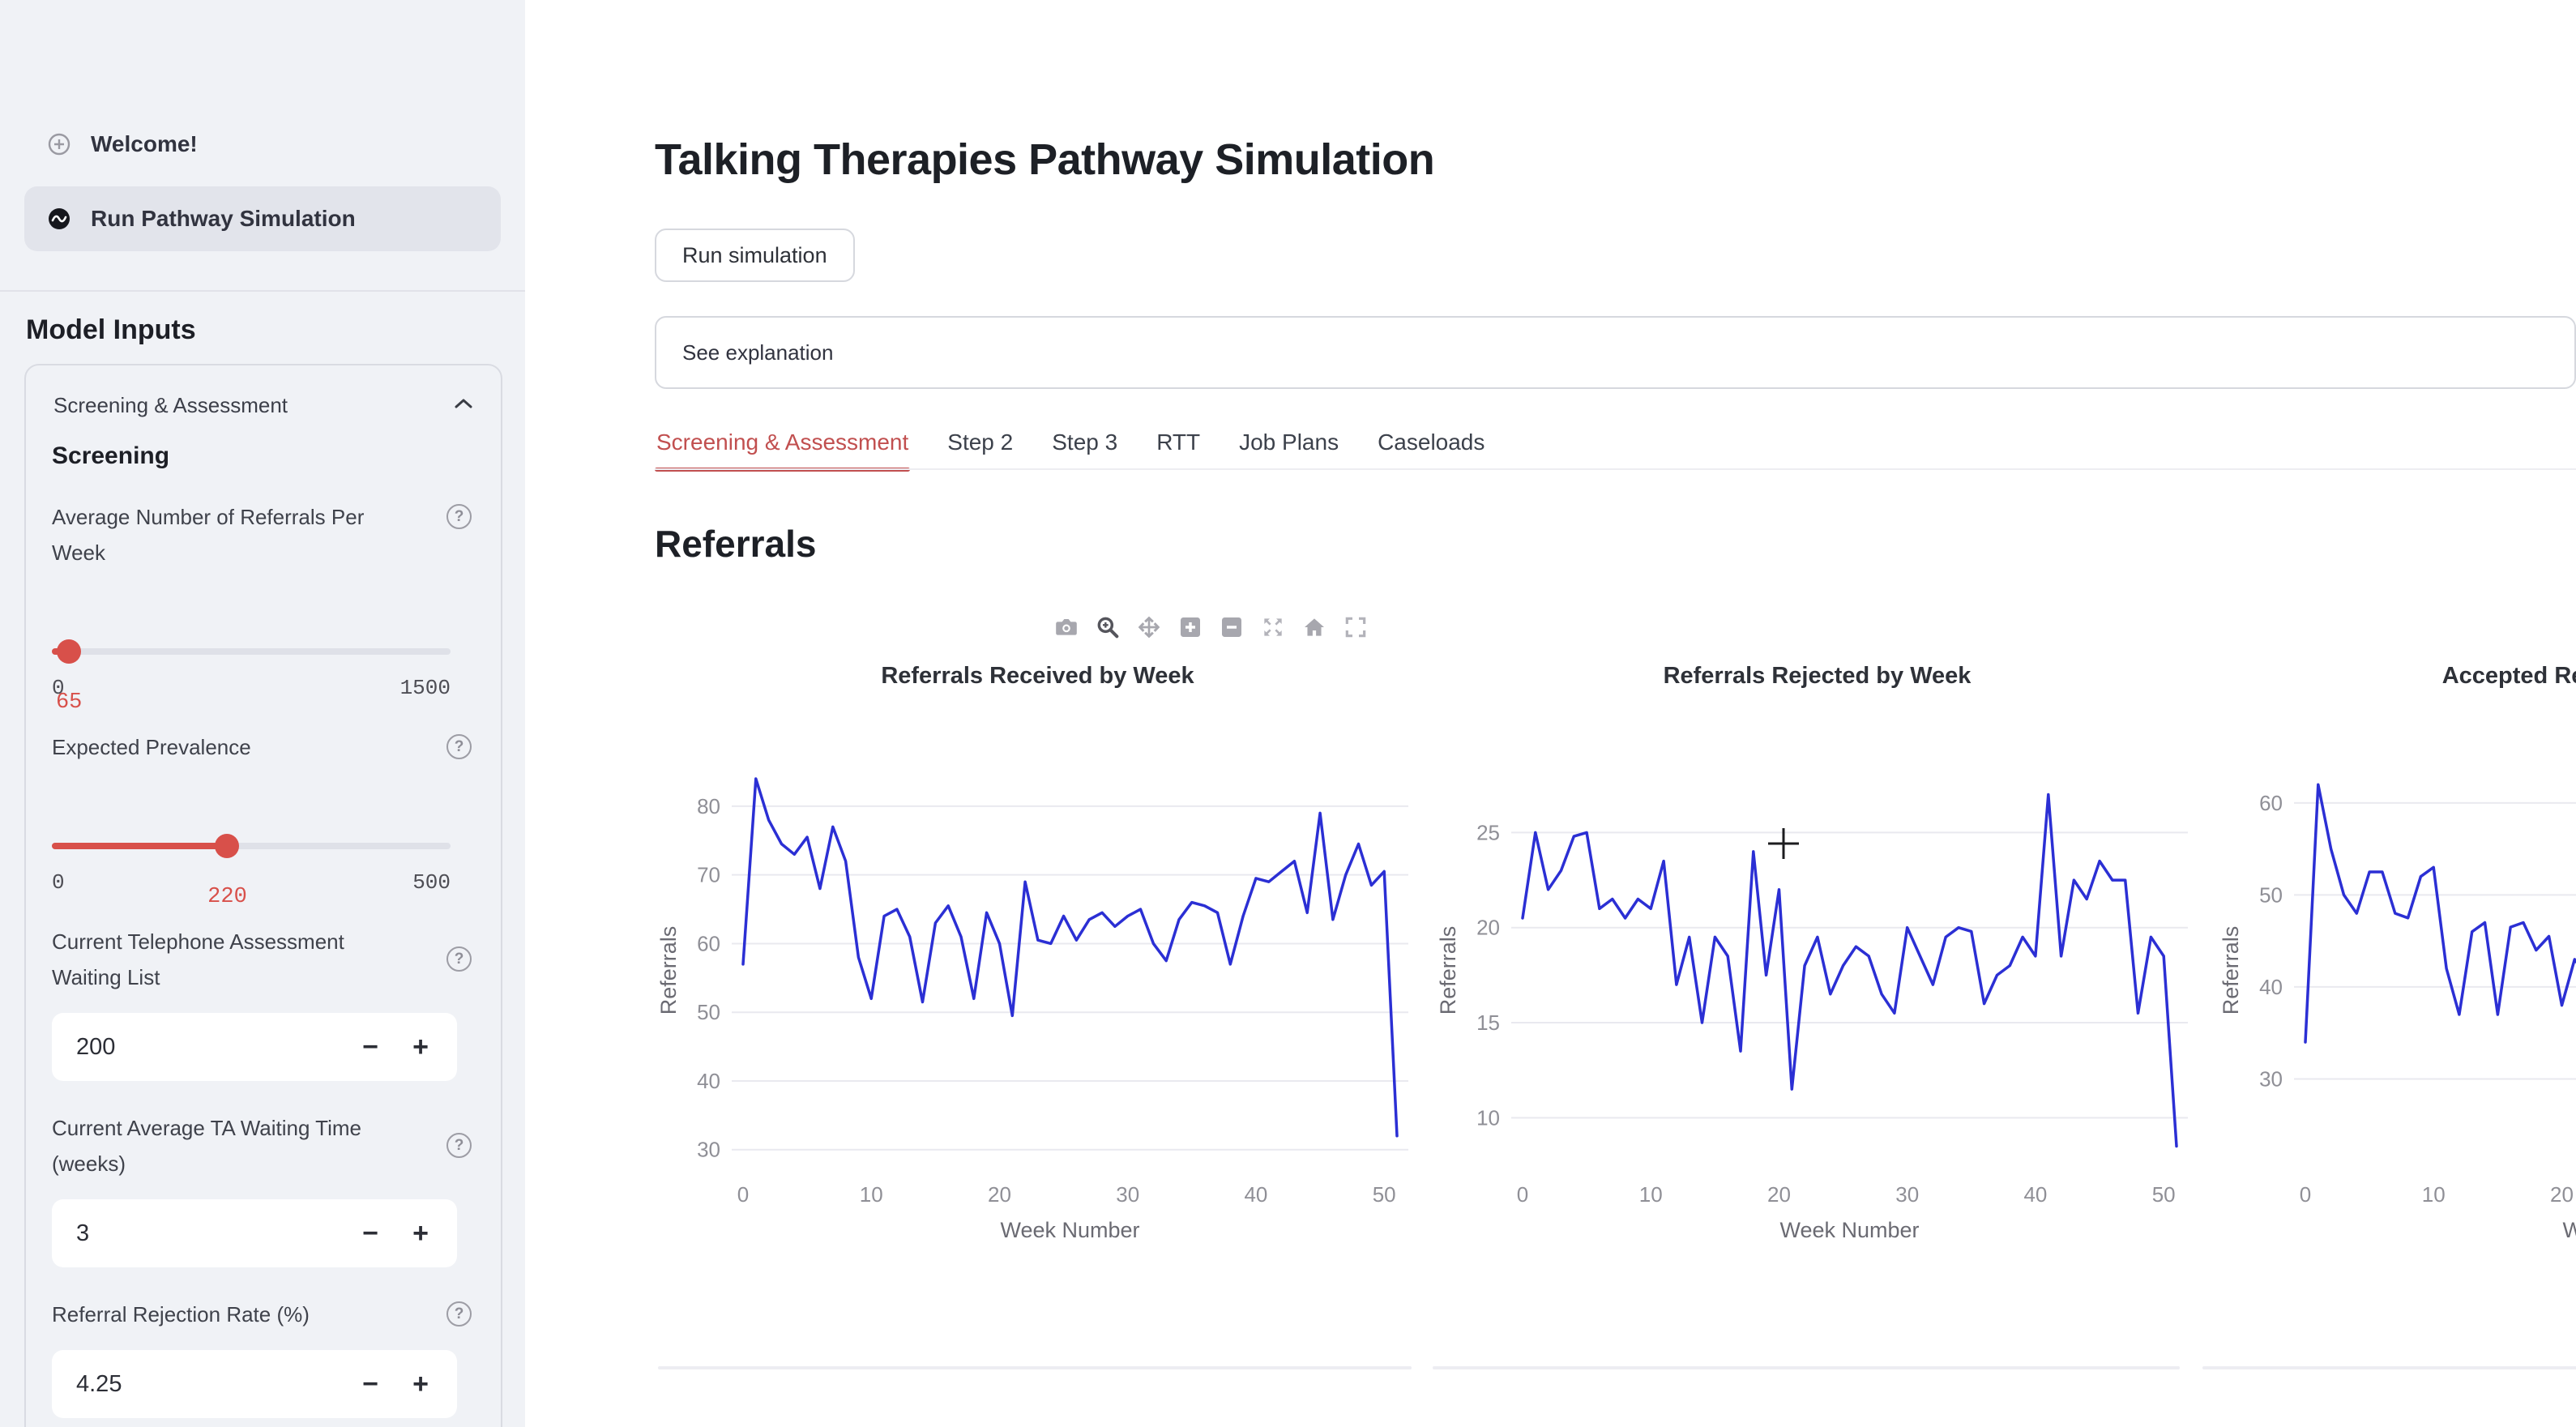 The height and width of the screenshot is (1427, 2576). I want to click on circle-plus-icon, so click(59, 144).